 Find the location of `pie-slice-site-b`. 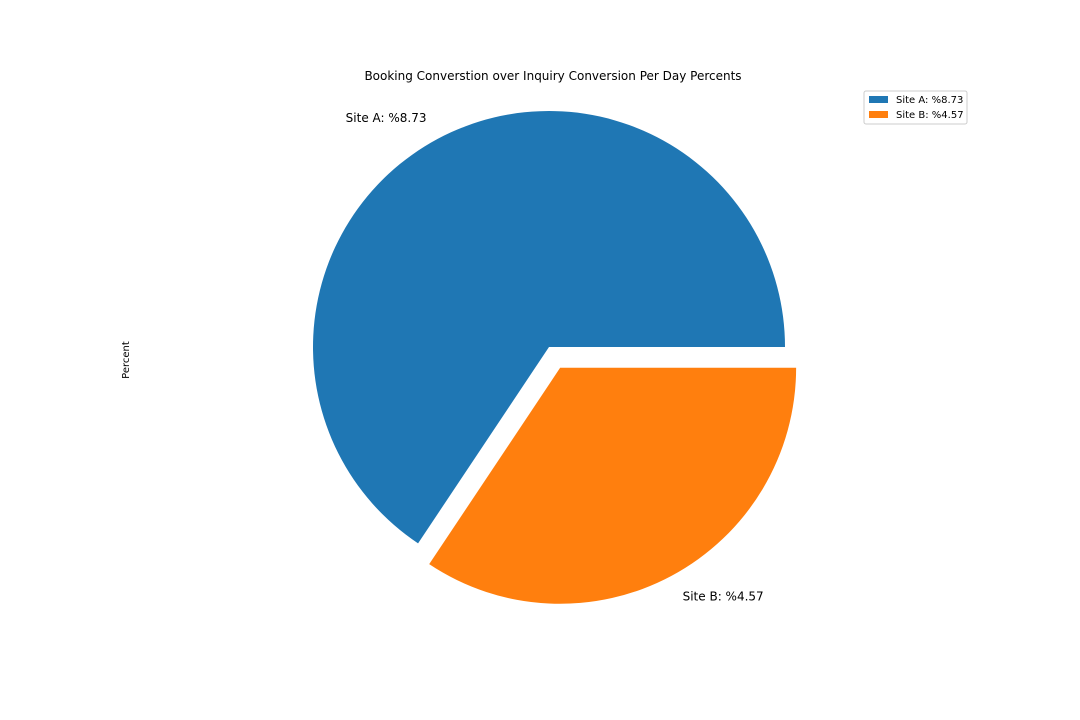

pie-slice-site-b is located at coordinates (613, 485).